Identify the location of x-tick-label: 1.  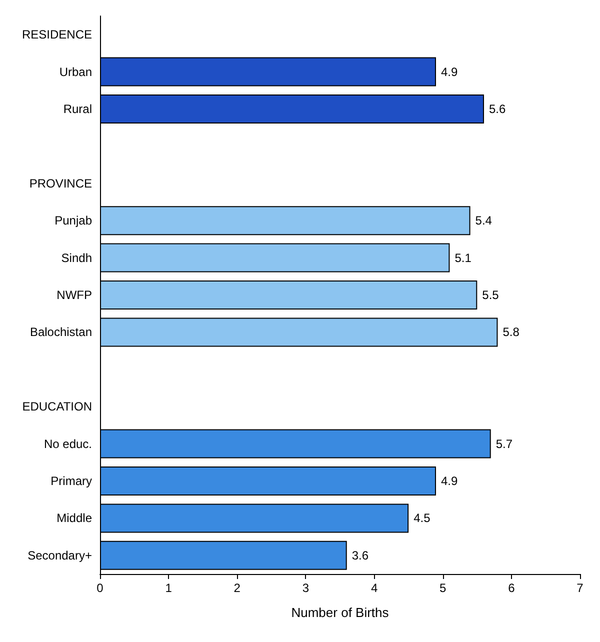
(168, 588).